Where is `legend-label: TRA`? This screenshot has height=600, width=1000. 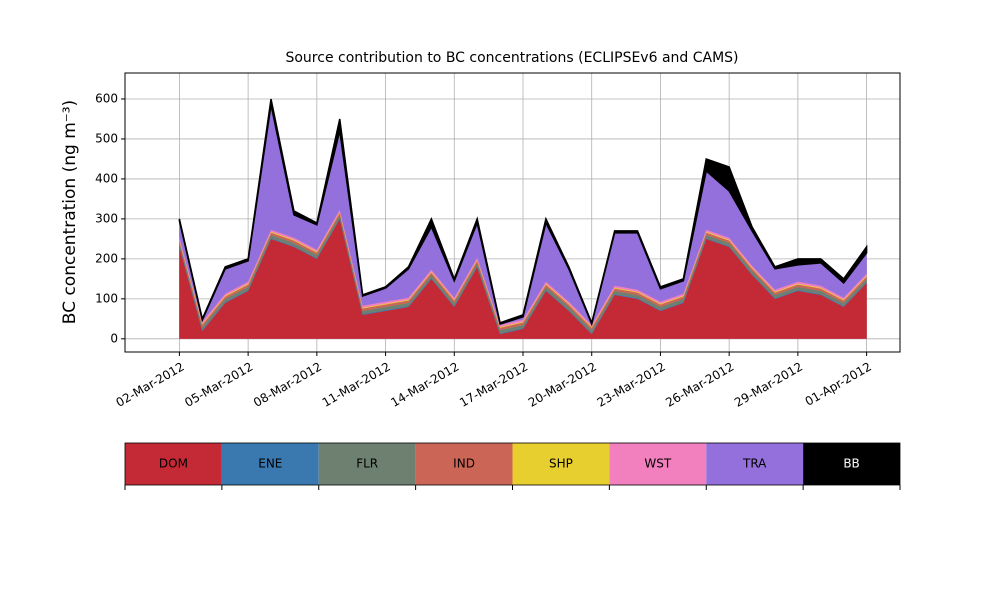
legend-label: TRA is located at coordinates (754, 464).